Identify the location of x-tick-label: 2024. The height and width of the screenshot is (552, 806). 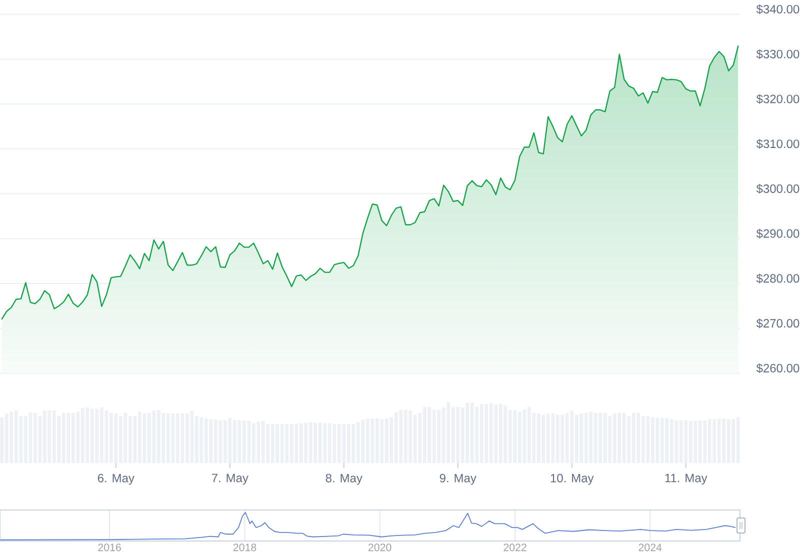
(650, 548).